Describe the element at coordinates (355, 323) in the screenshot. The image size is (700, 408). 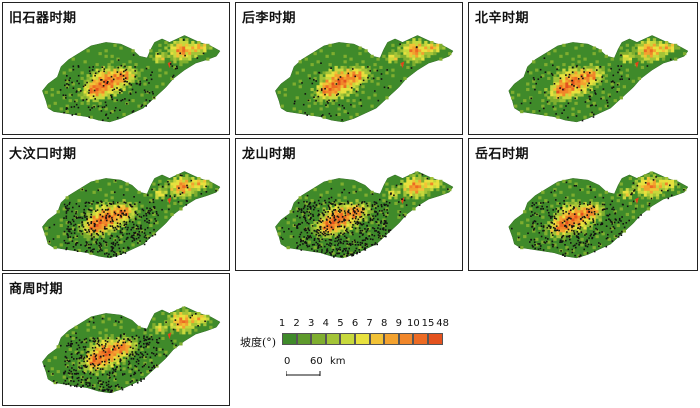
I see `legend-tick-label: 6` at that location.